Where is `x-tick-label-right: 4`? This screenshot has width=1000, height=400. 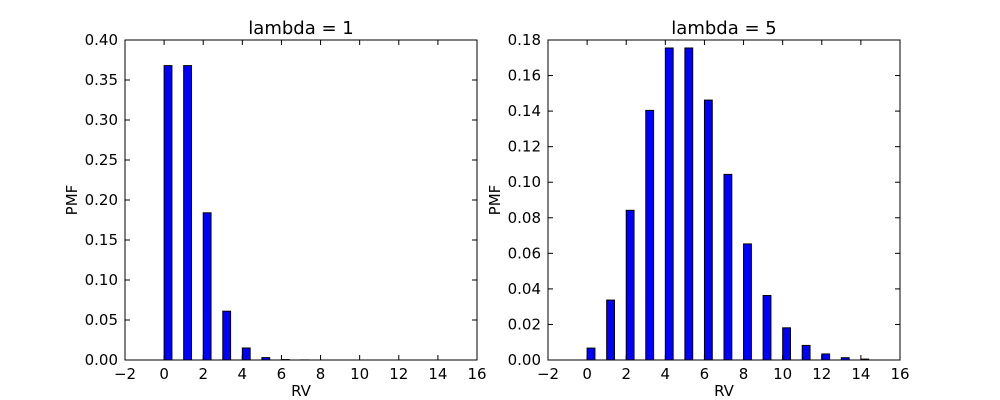 x-tick-label-right: 4 is located at coordinates (666, 374).